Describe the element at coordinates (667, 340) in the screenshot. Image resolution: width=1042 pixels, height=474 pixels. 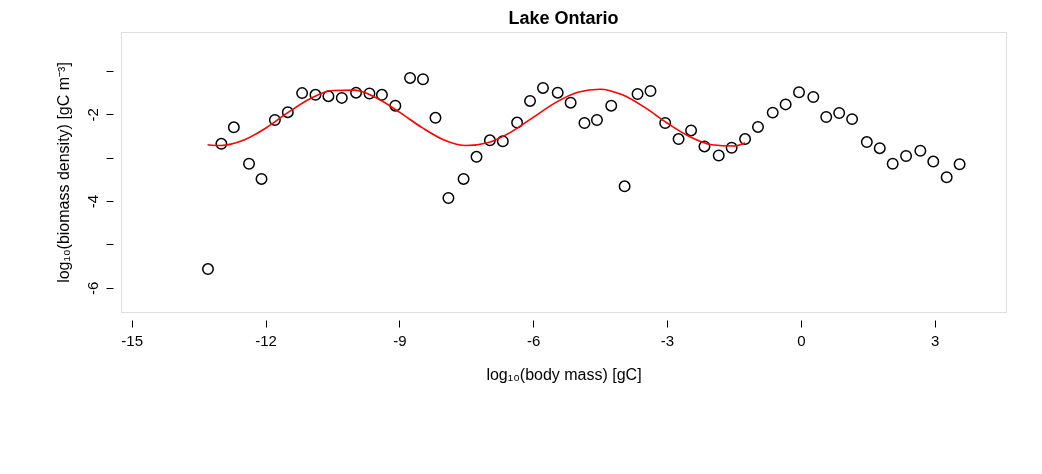
I see `x-tick-label: -3` at that location.